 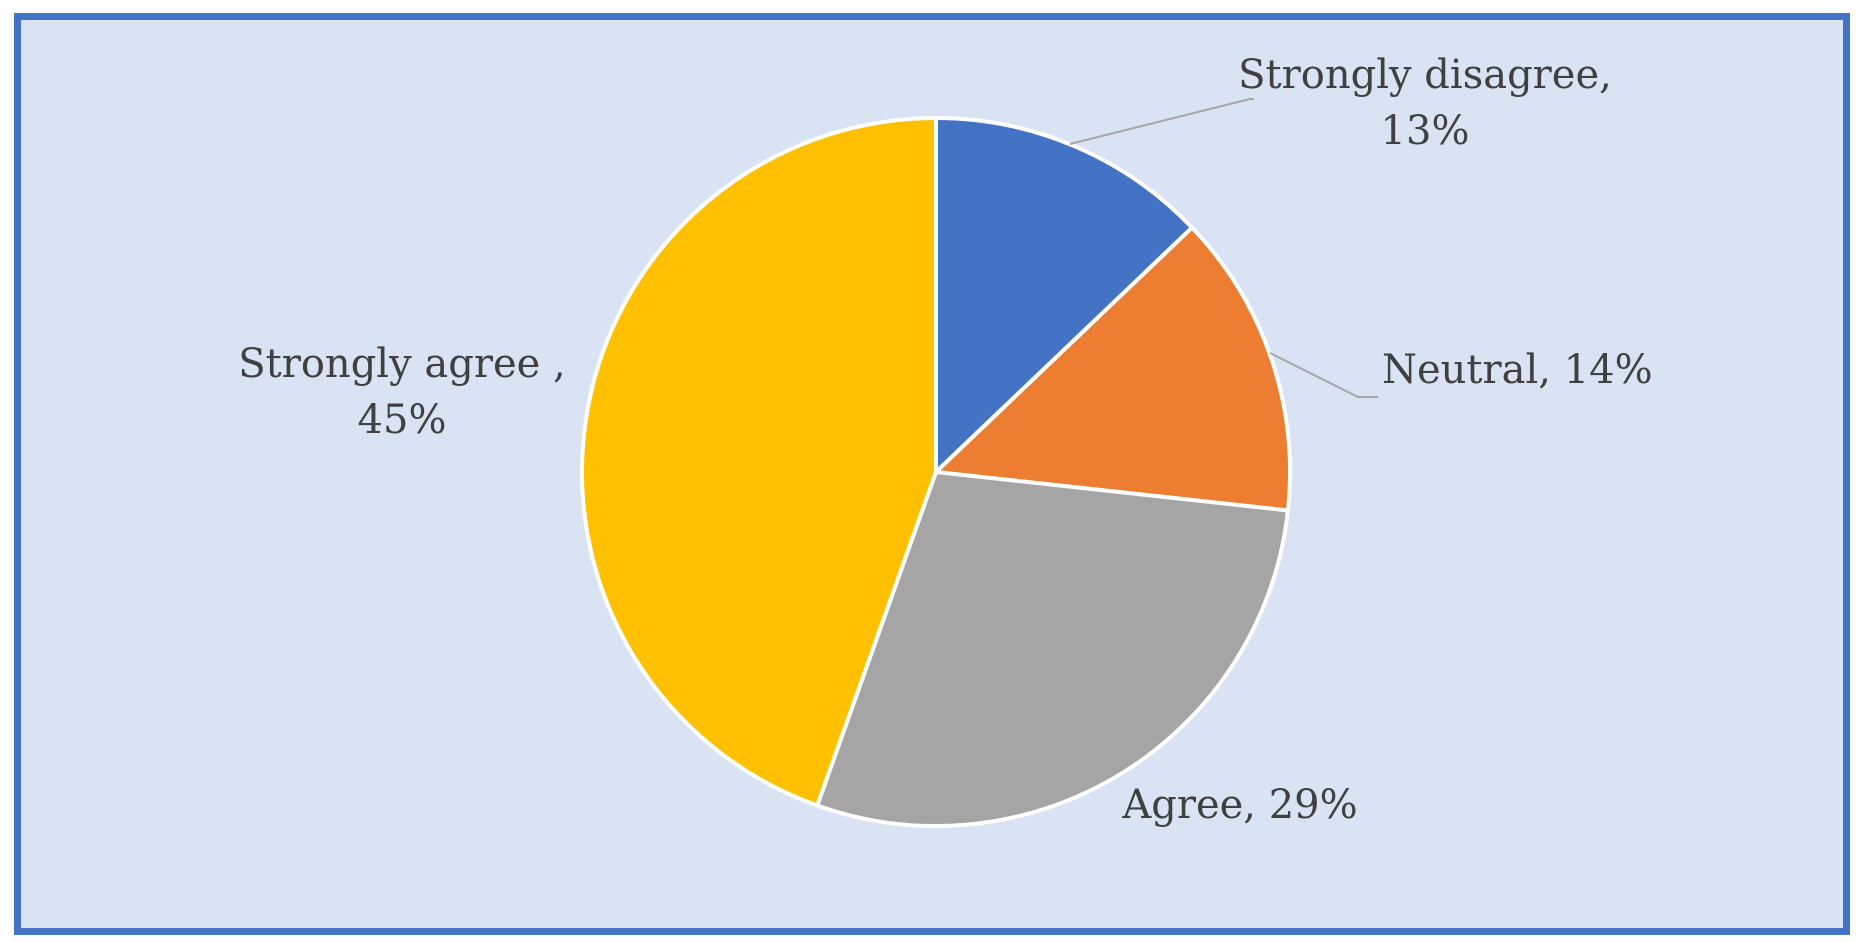 I want to click on pie-slice-agree, so click(x=1052, y=649).